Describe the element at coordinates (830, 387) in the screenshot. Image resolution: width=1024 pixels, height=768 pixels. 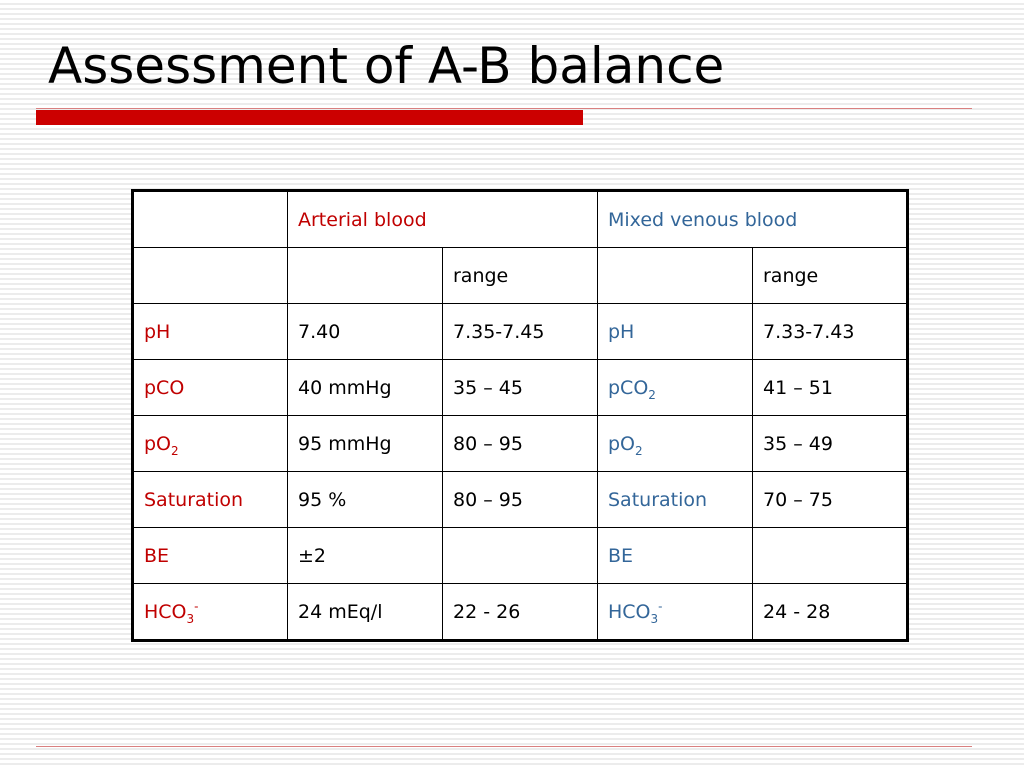
I see `venous-range: 41 – 51` at that location.